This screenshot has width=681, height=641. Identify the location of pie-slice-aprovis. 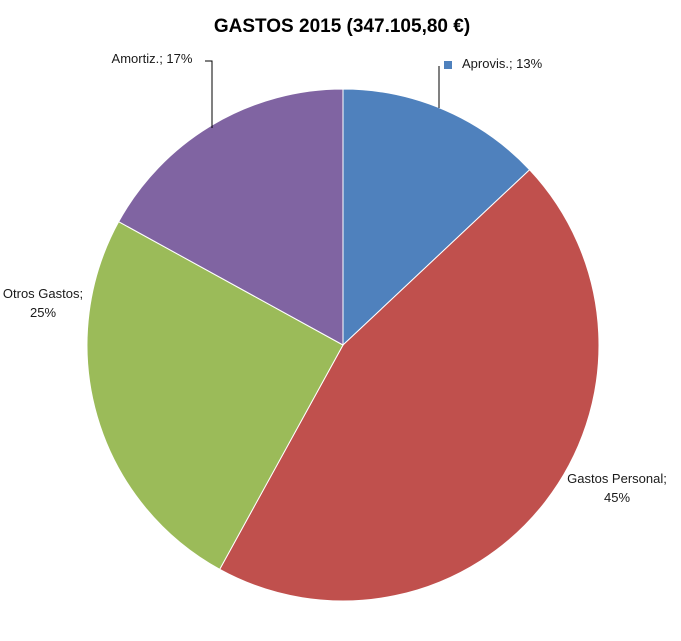
(436, 217).